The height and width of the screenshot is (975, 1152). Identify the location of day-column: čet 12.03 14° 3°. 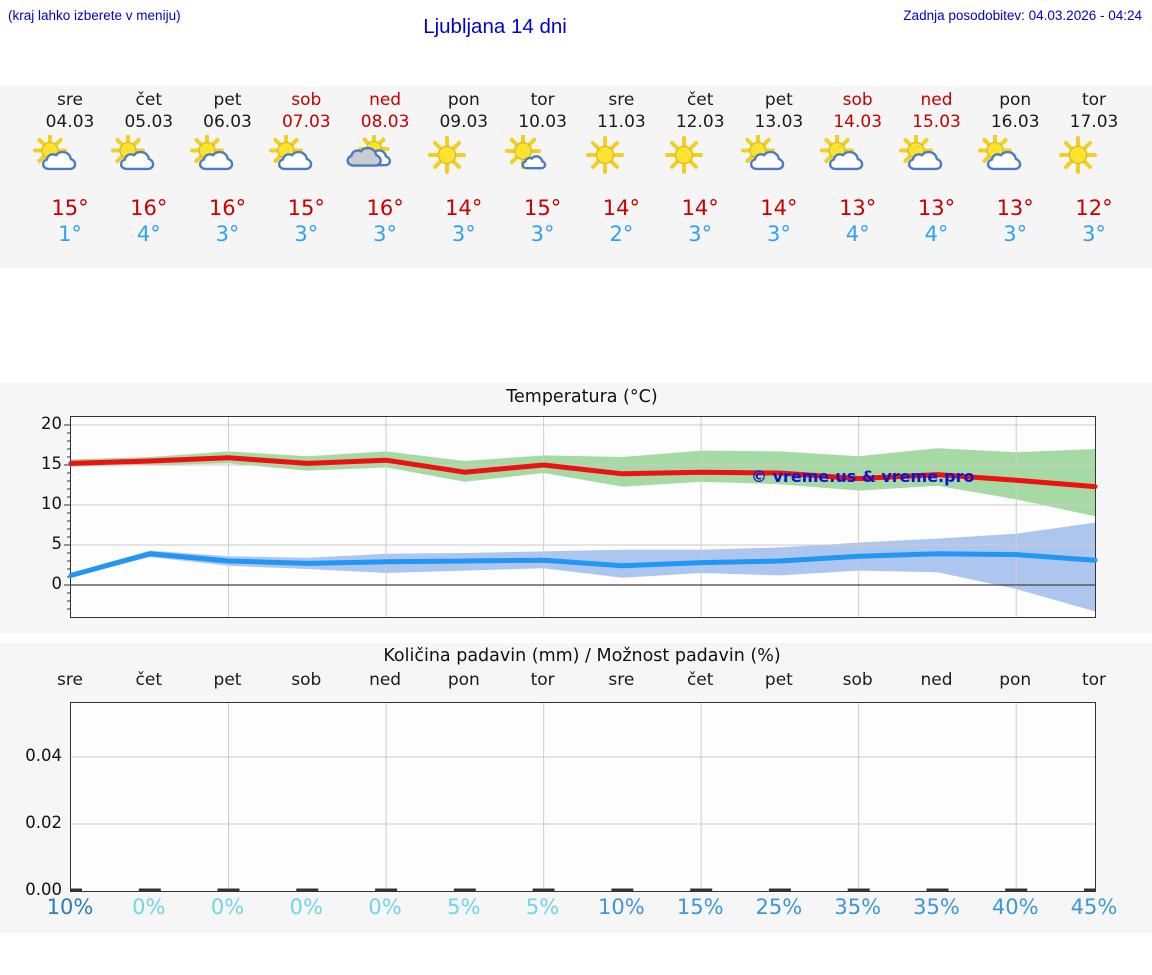
(700, 177).